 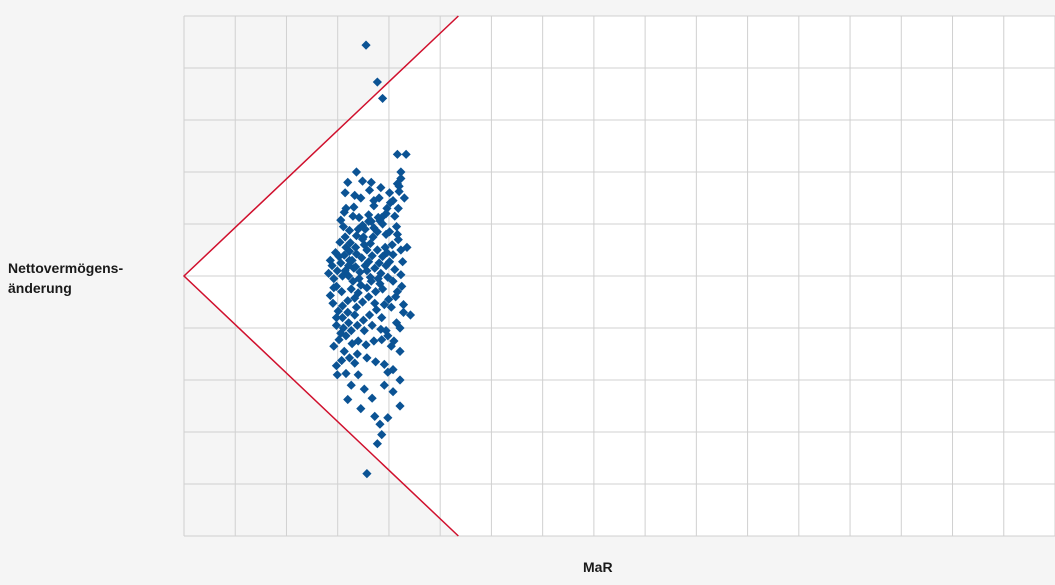 I want to click on x-axis-label: MaR, so click(x=598, y=567).